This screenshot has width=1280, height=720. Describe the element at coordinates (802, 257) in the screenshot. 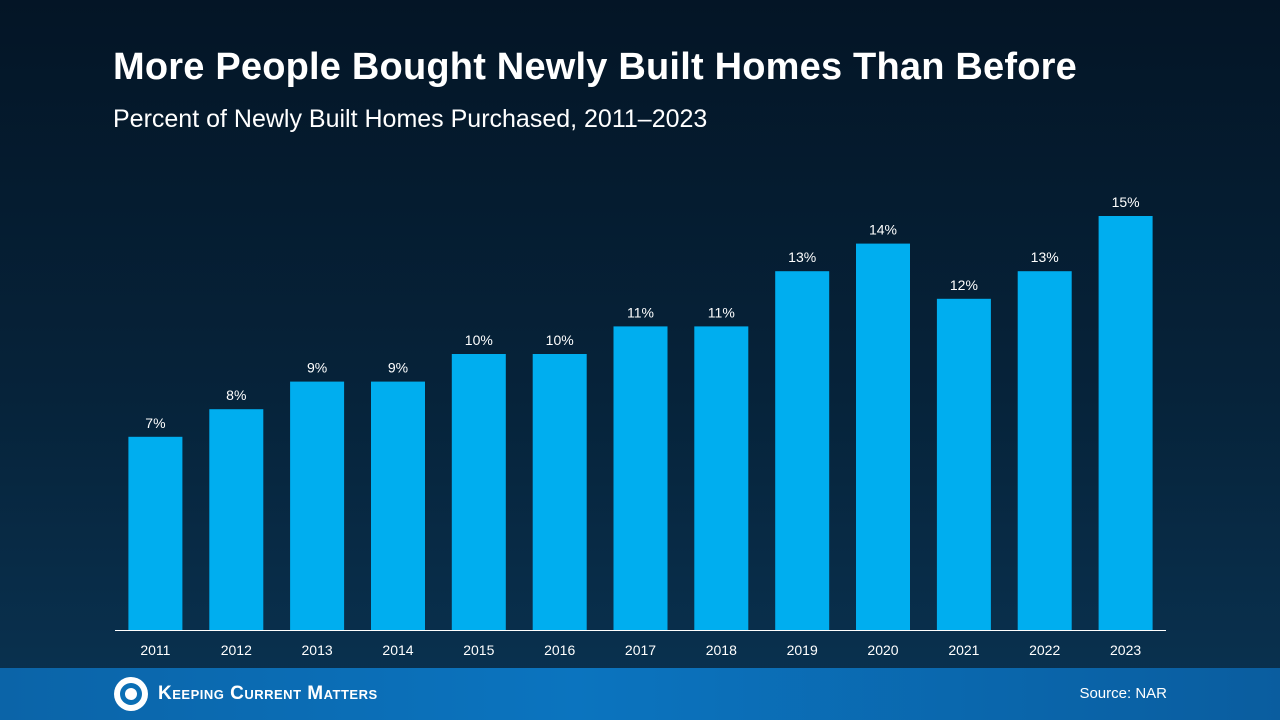

I see `data-label-2019: 13%` at that location.